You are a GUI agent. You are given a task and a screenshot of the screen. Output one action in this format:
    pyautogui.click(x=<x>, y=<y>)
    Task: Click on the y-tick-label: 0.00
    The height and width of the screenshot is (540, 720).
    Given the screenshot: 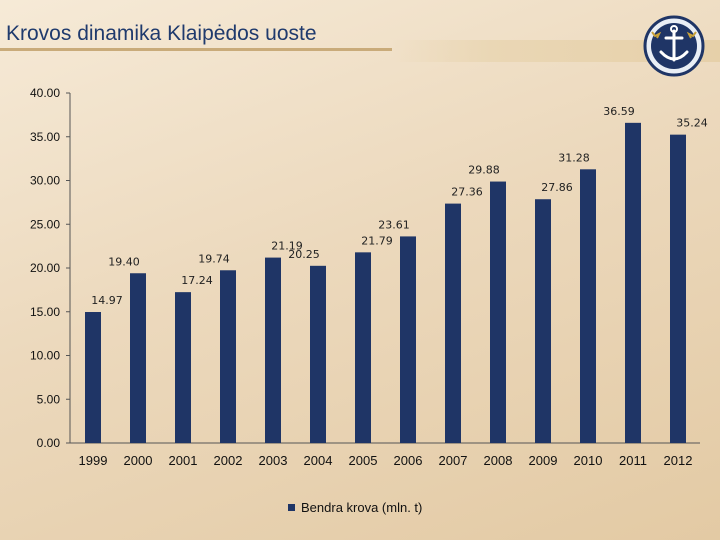 What is the action you would take?
    pyautogui.click(x=49, y=443)
    